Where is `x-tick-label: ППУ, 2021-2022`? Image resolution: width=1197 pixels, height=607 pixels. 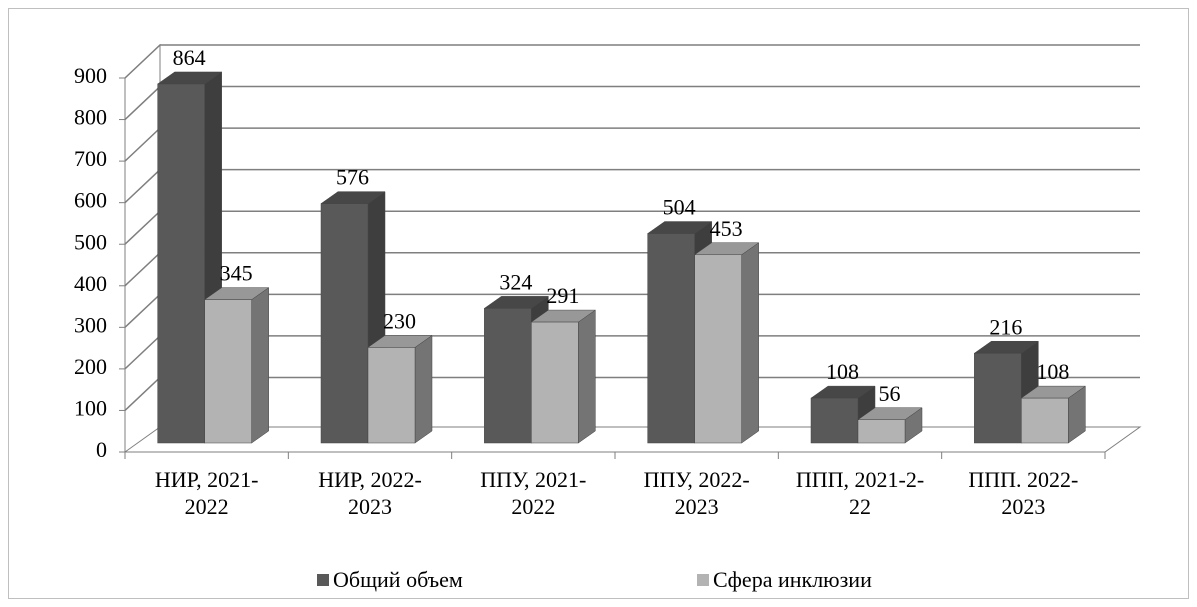
x-tick-label: ППУ, 2021-2022 is located at coordinates (533, 493).